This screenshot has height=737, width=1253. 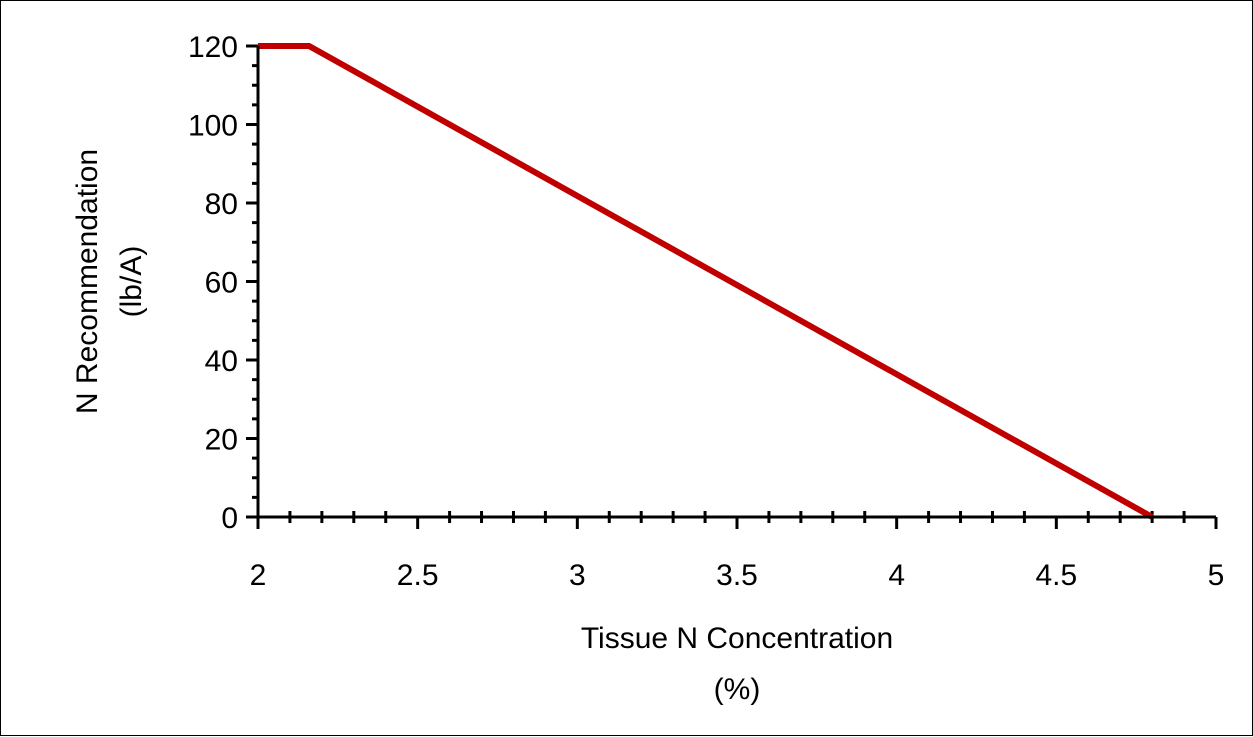 What do you see at coordinates (229, 518) in the screenshot?
I see `y-tick-label: 0` at bounding box center [229, 518].